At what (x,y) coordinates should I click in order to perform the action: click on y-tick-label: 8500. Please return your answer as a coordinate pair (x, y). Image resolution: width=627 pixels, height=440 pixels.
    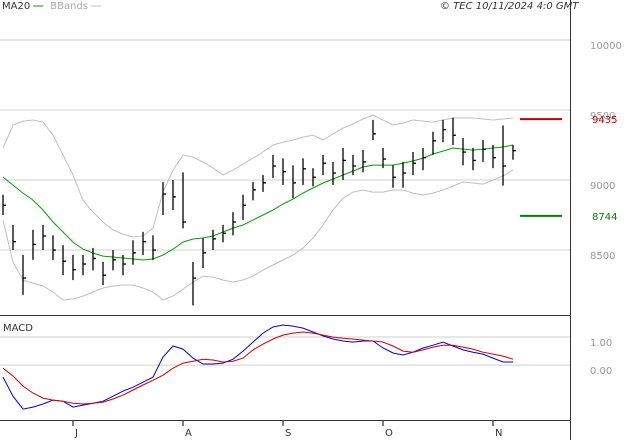
    Looking at the image, I should click on (602, 256).